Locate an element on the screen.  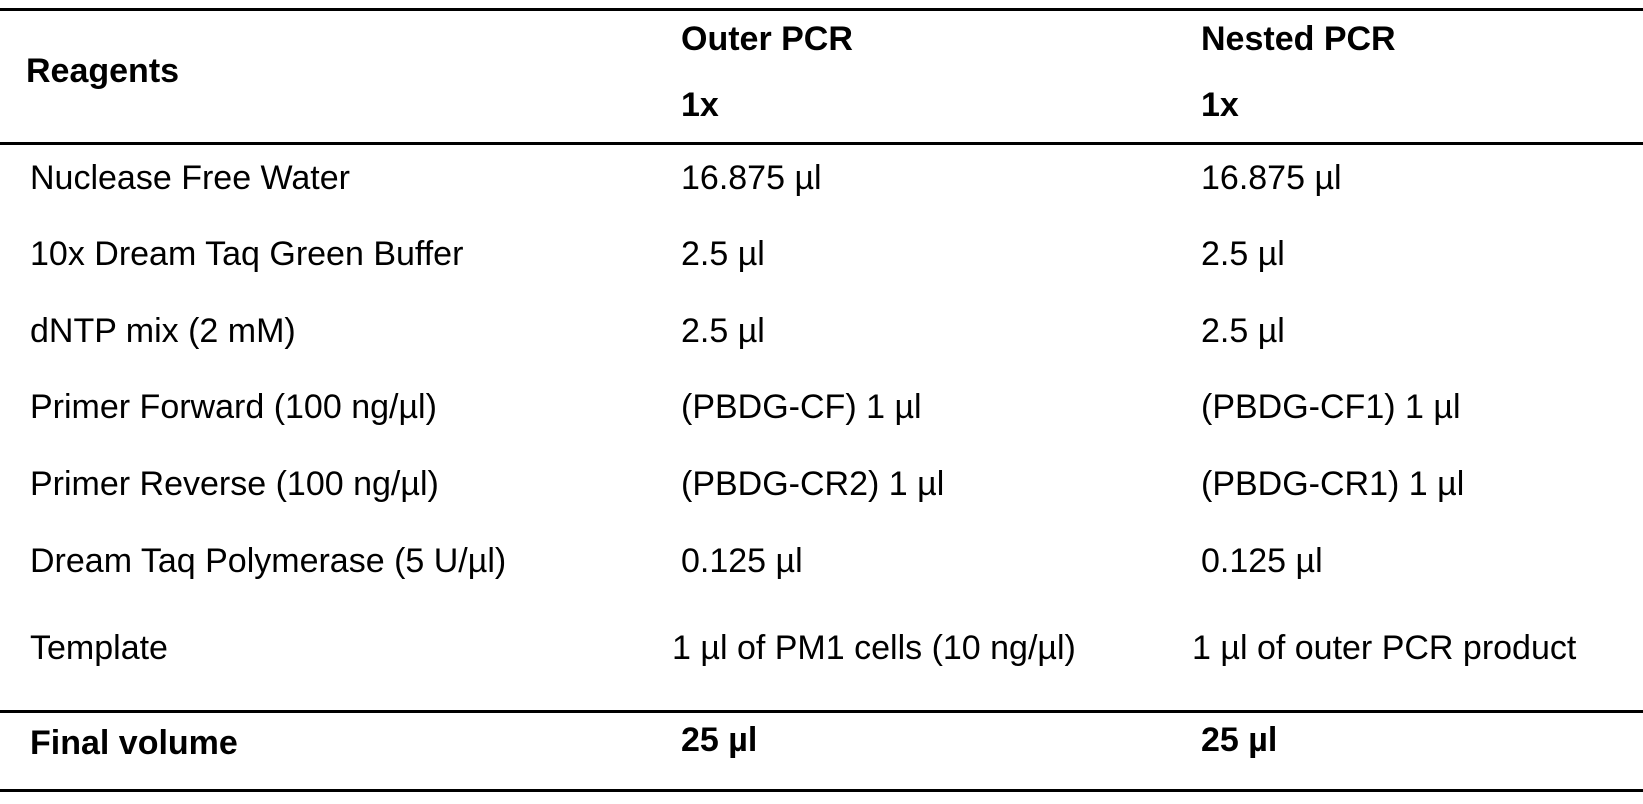
row-outer: 16.875 µl is located at coordinates (751, 178).